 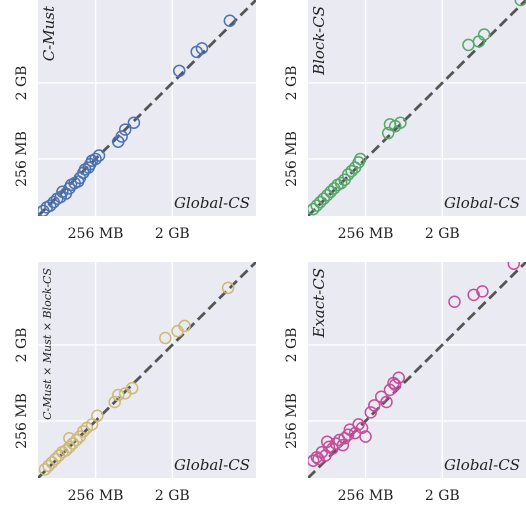 What do you see at coordinates (319, 303) in the screenshot?
I see `y-axis-label: Exact-CS` at bounding box center [319, 303].